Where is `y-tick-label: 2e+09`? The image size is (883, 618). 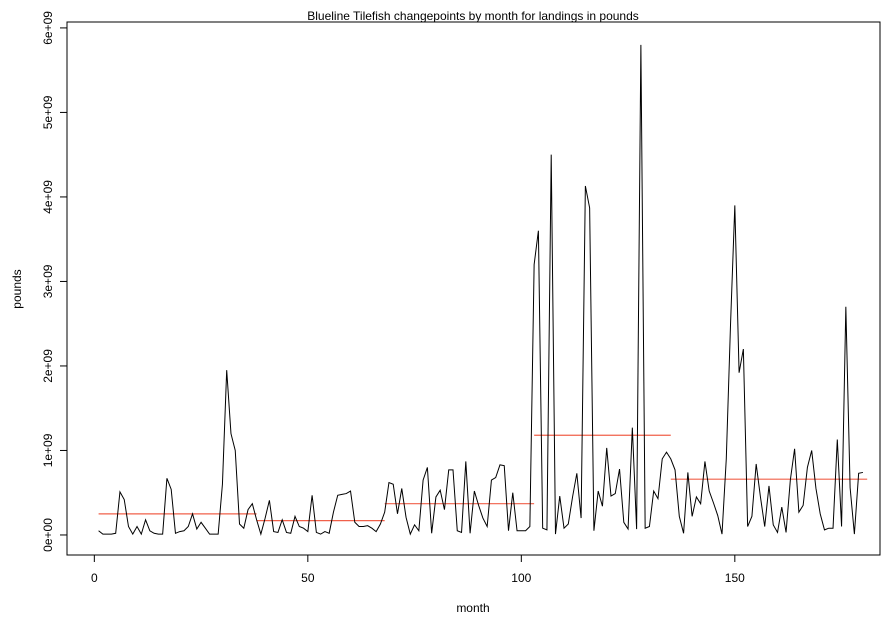 y-tick-label: 2e+09 is located at coordinates (48, 366).